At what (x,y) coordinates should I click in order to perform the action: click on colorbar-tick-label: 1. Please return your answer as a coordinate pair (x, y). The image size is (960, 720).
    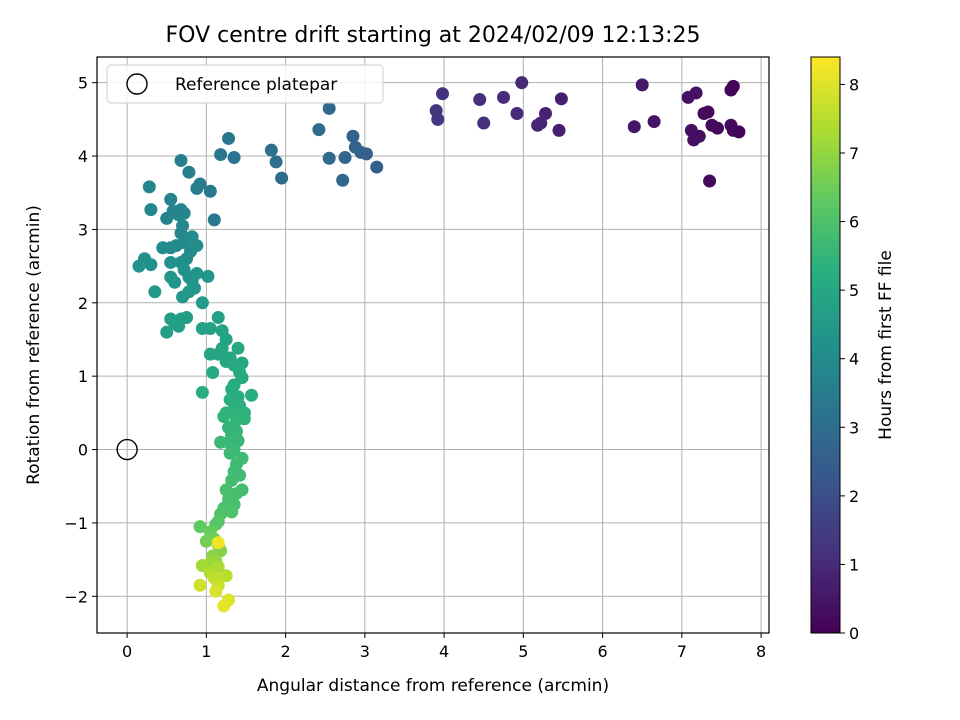
    Looking at the image, I should click on (854, 564).